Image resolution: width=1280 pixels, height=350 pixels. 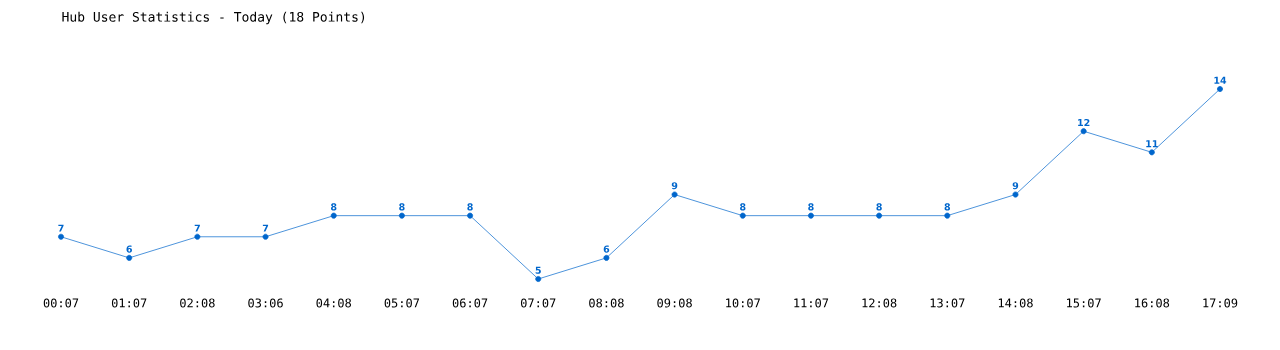 What do you see at coordinates (470, 303) in the screenshot?
I see `x-tick-label: 06:07` at bounding box center [470, 303].